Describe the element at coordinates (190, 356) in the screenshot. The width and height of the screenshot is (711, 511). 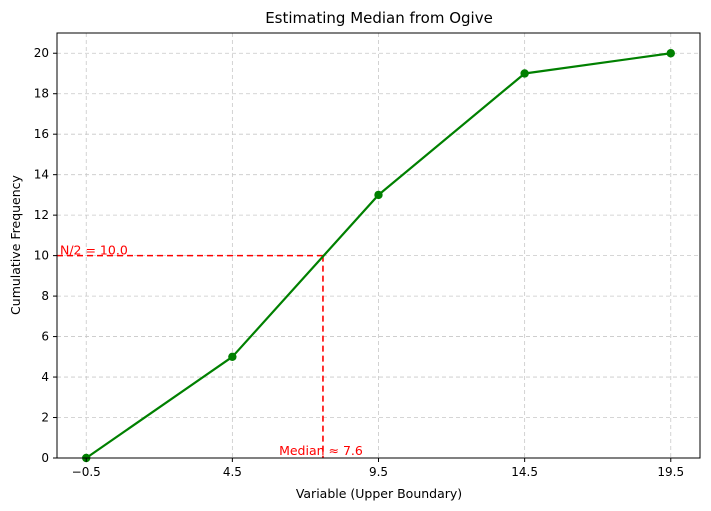
I see `median-guides` at that location.